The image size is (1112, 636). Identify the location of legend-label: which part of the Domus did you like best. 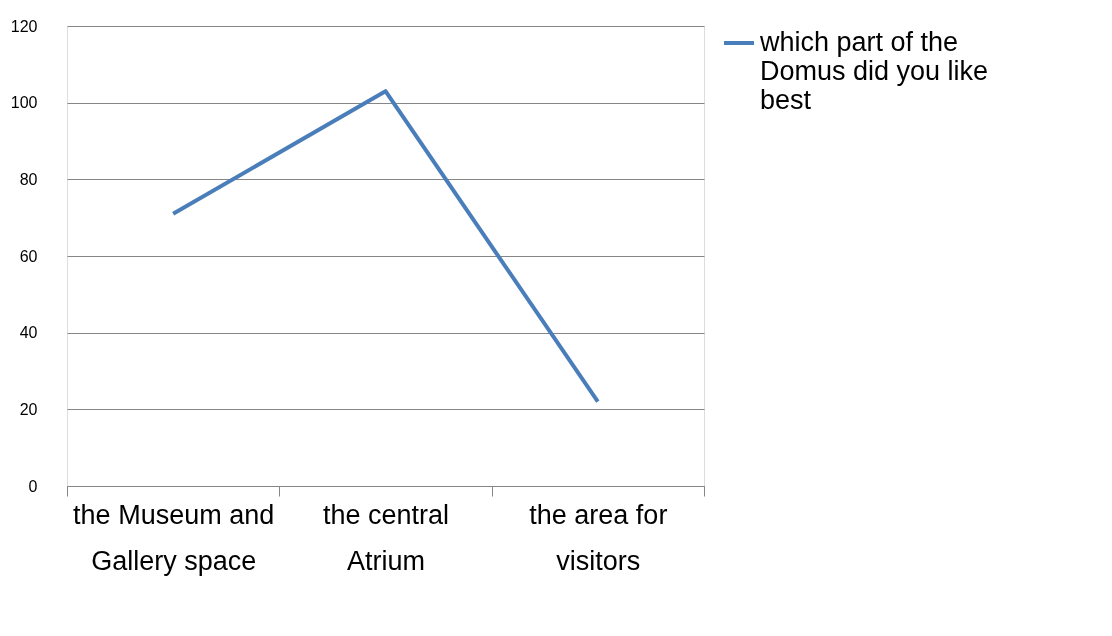
(874, 71).